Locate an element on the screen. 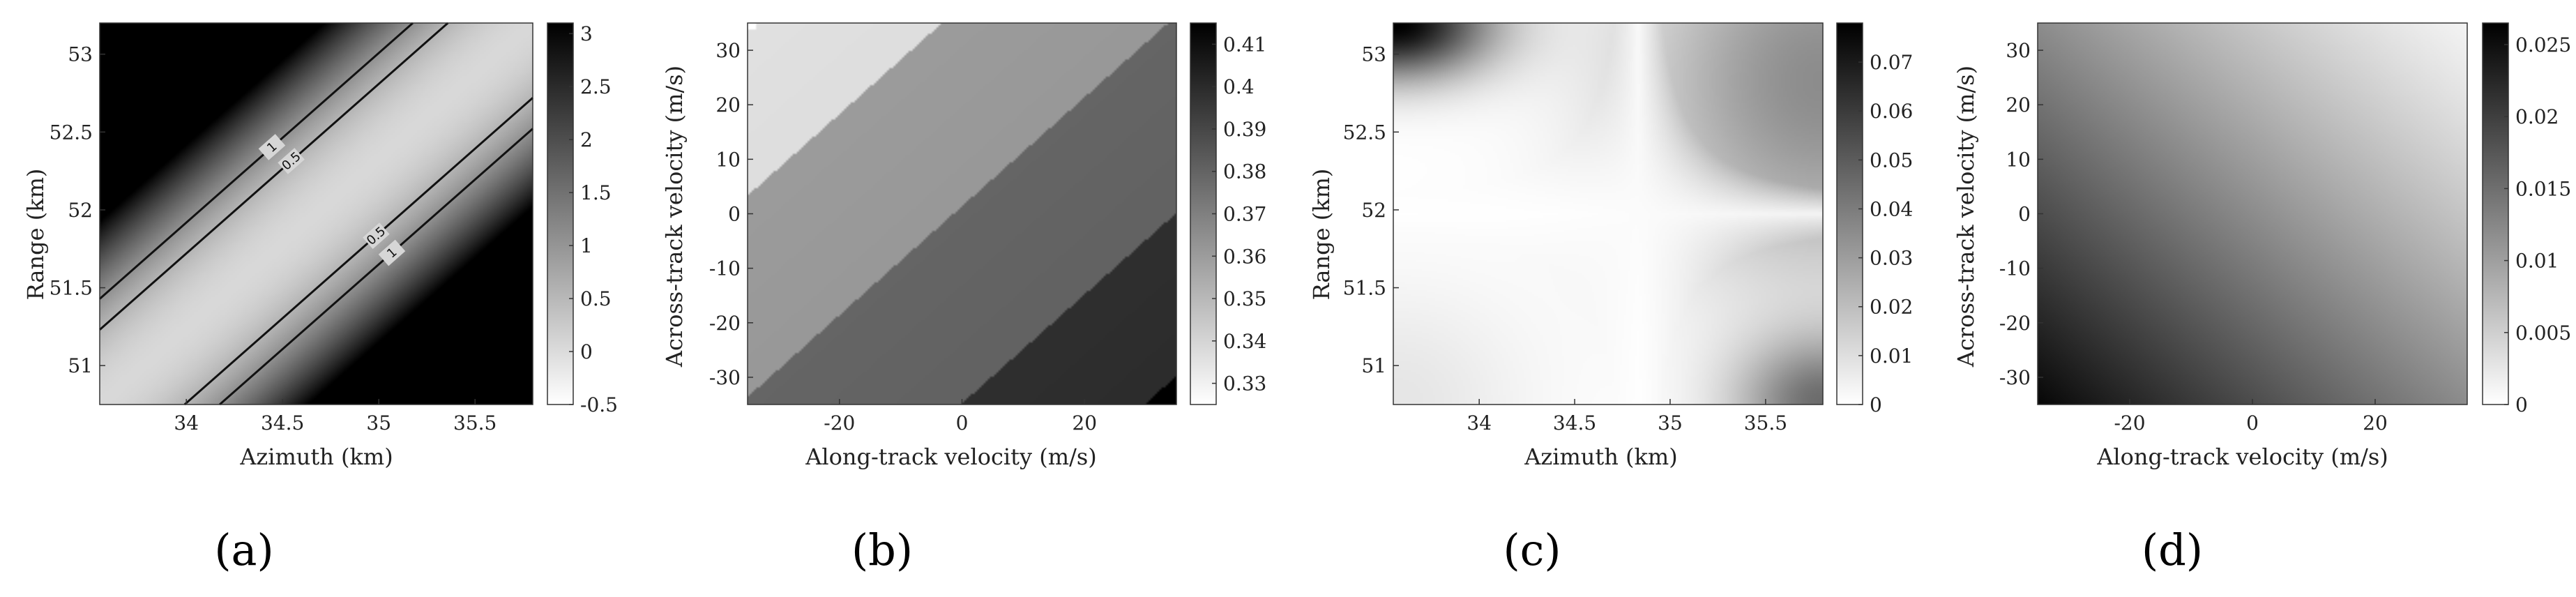  xtick-label-c: 34.5 is located at coordinates (1574, 422).